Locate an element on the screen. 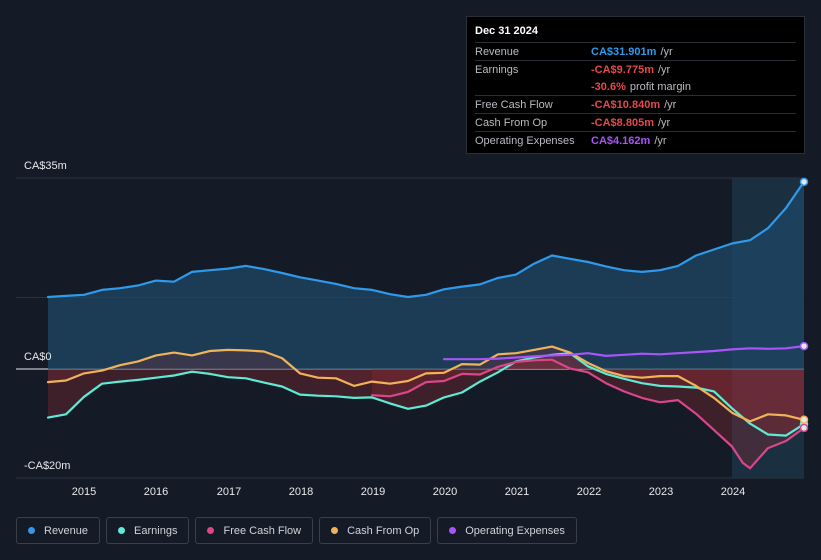 The width and height of the screenshot is (821, 560). y-axis-bottom-label: -CA$20m is located at coordinates (47, 466).